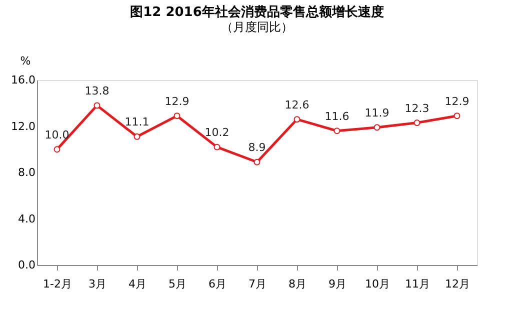  What do you see at coordinates (377, 113) in the screenshot?
I see `data-label: 11.9` at bounding box center [377, 113].